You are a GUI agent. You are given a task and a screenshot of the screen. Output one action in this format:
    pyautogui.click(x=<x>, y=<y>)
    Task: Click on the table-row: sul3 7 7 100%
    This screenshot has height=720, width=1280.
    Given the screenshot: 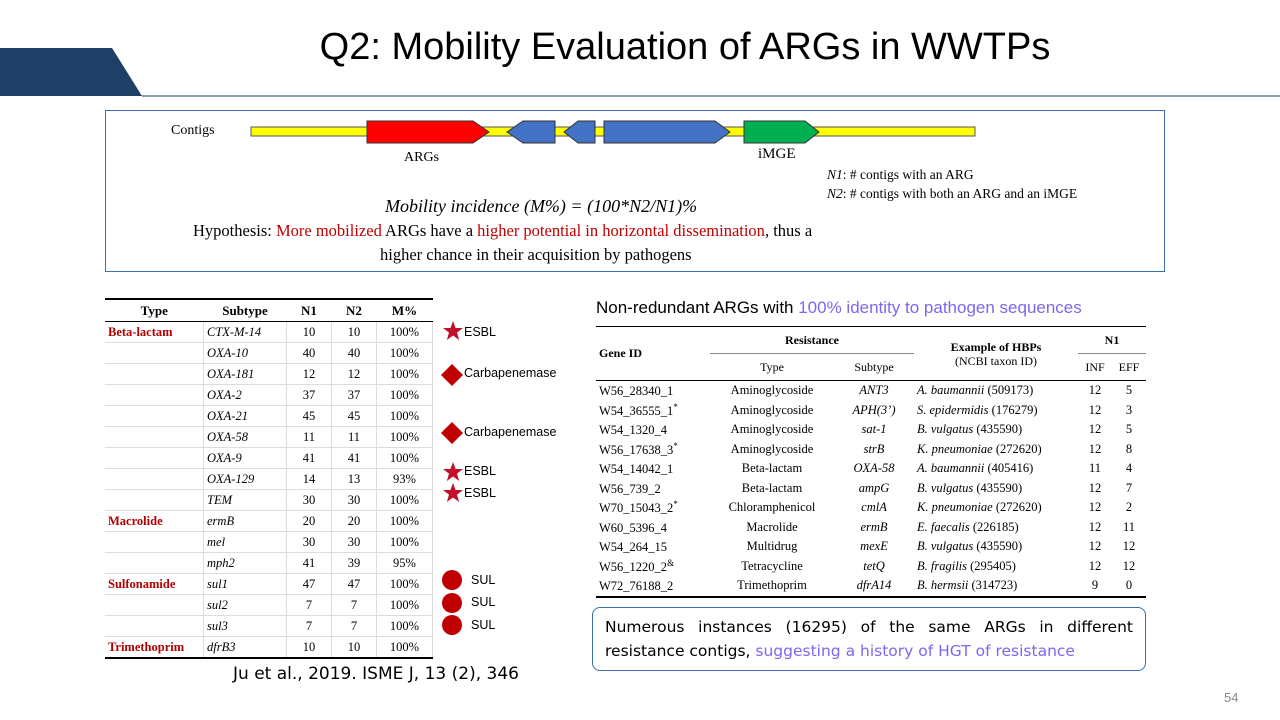 What is the action you would take?
    pyautogui.click(x=269, y=626)
    